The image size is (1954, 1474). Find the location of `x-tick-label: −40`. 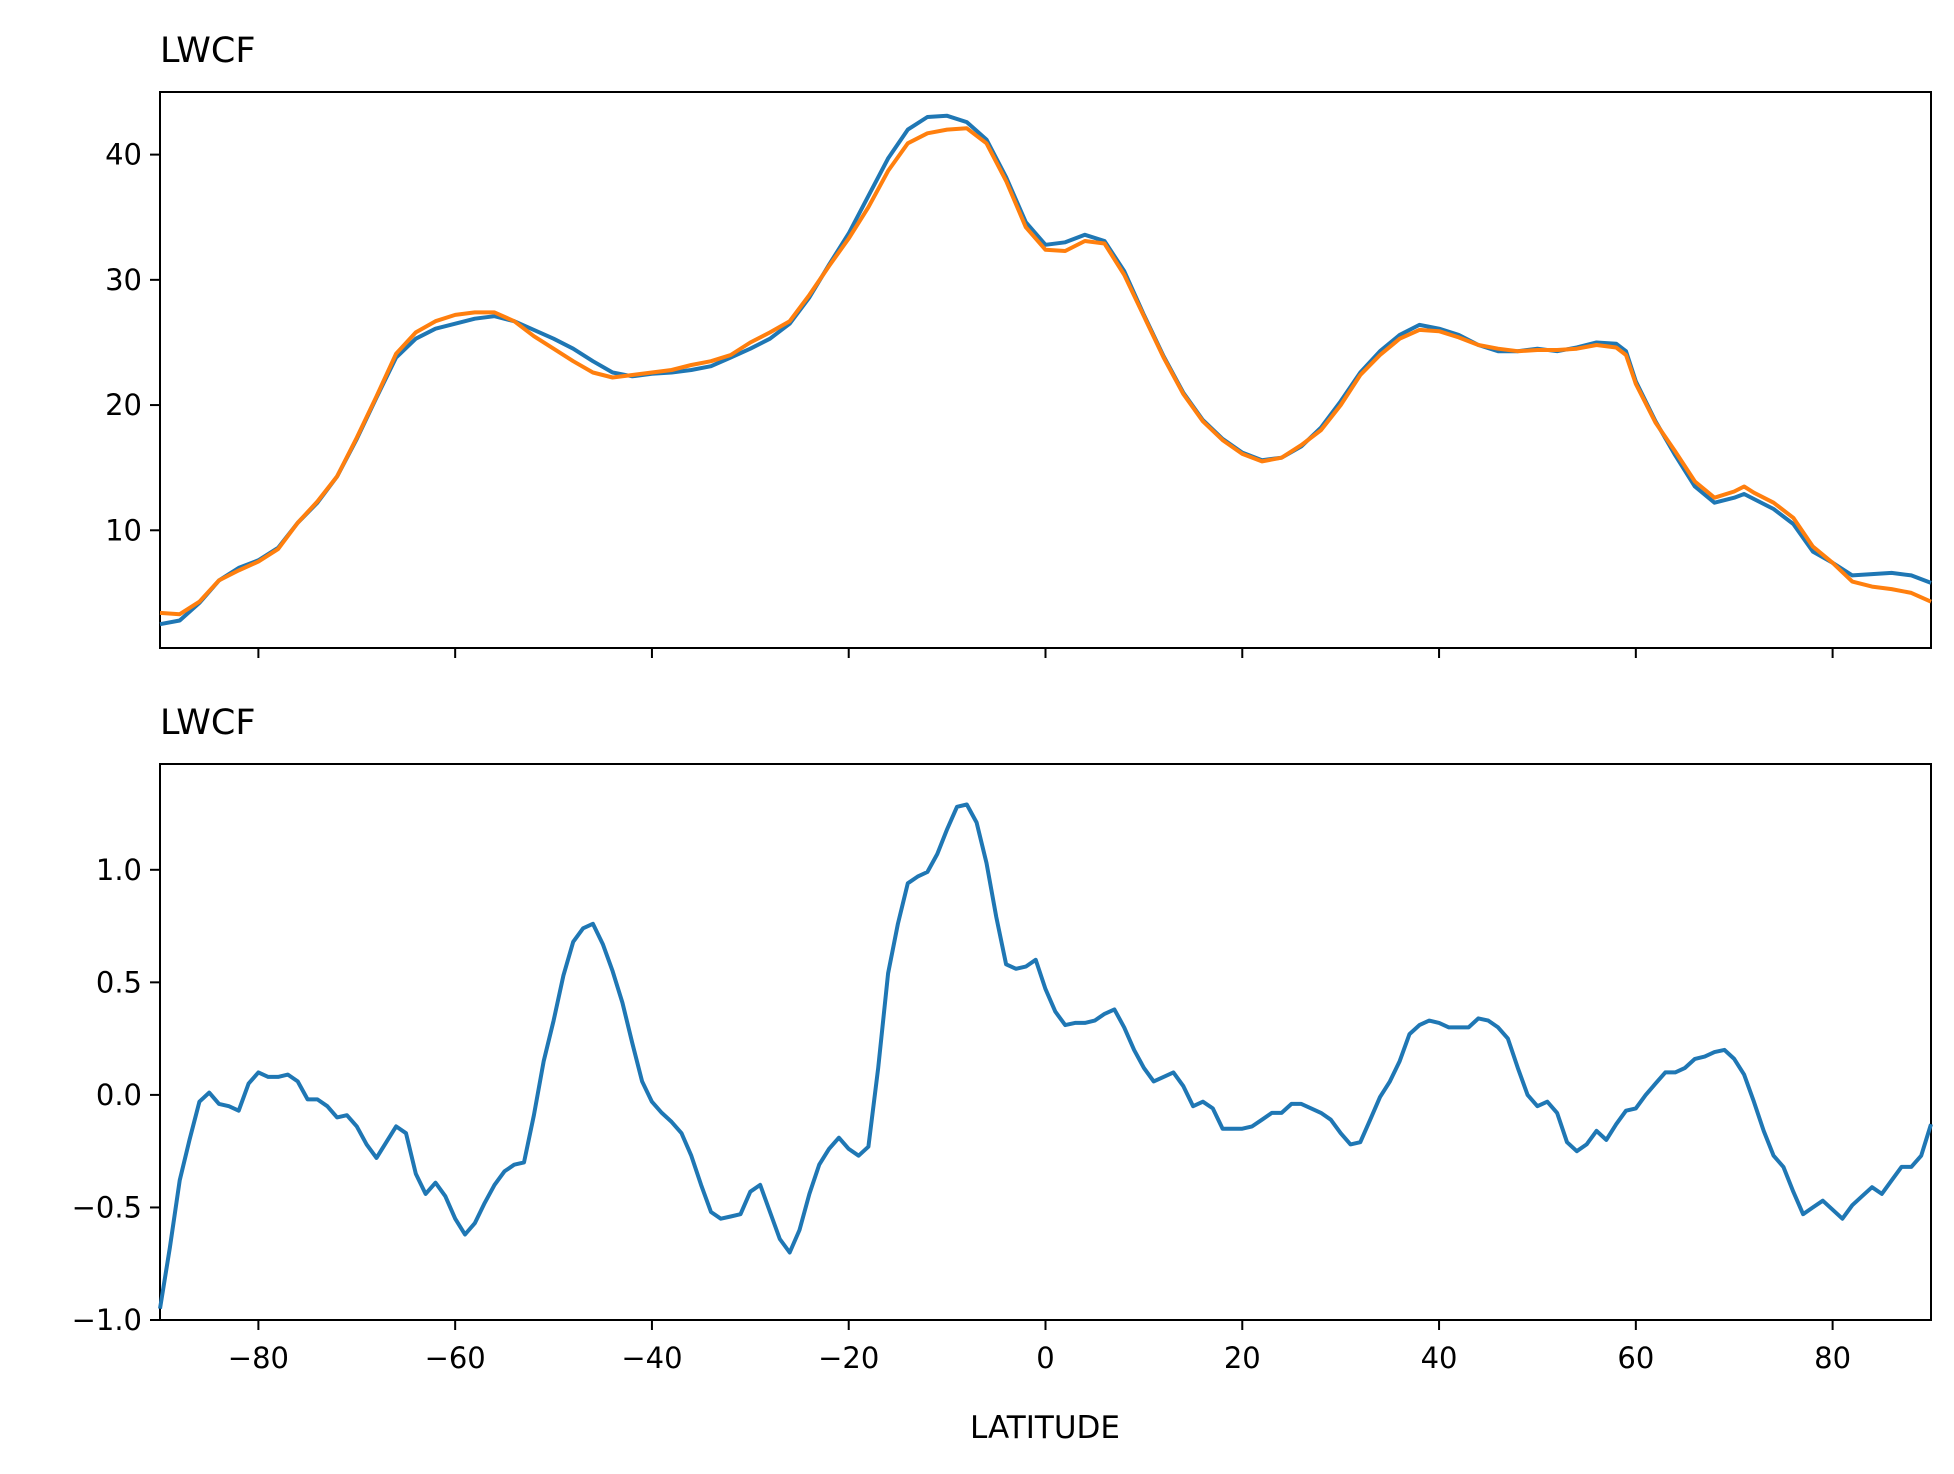

x-tick-label: −40 is located at coordinates (651, 1358).